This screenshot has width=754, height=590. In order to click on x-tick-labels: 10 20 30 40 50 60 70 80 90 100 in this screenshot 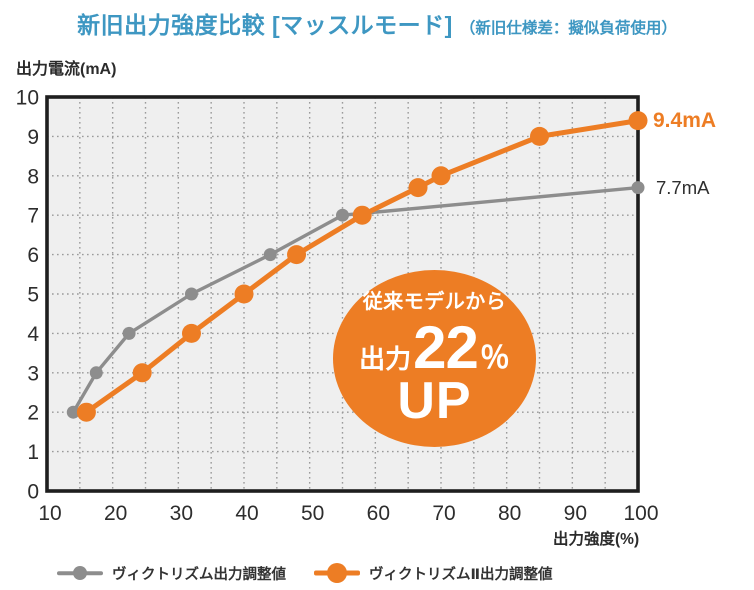, I will do `click(348, 513)`.